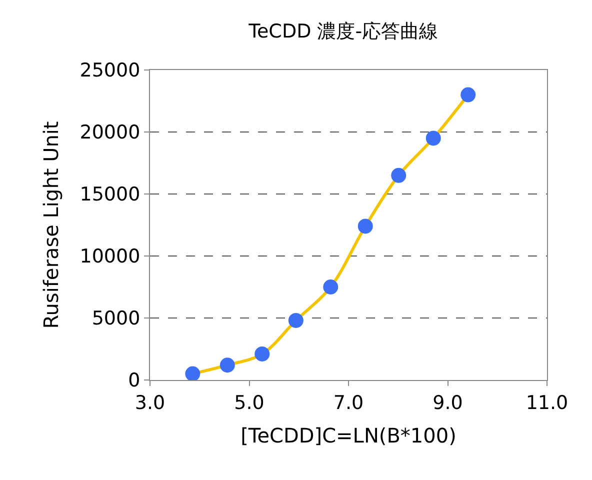  What do you see at coordinates (51, 225) in the screenshot?
I see `y-axis-title: Rusiferase Light Unit` at bounding box center [51, 225].